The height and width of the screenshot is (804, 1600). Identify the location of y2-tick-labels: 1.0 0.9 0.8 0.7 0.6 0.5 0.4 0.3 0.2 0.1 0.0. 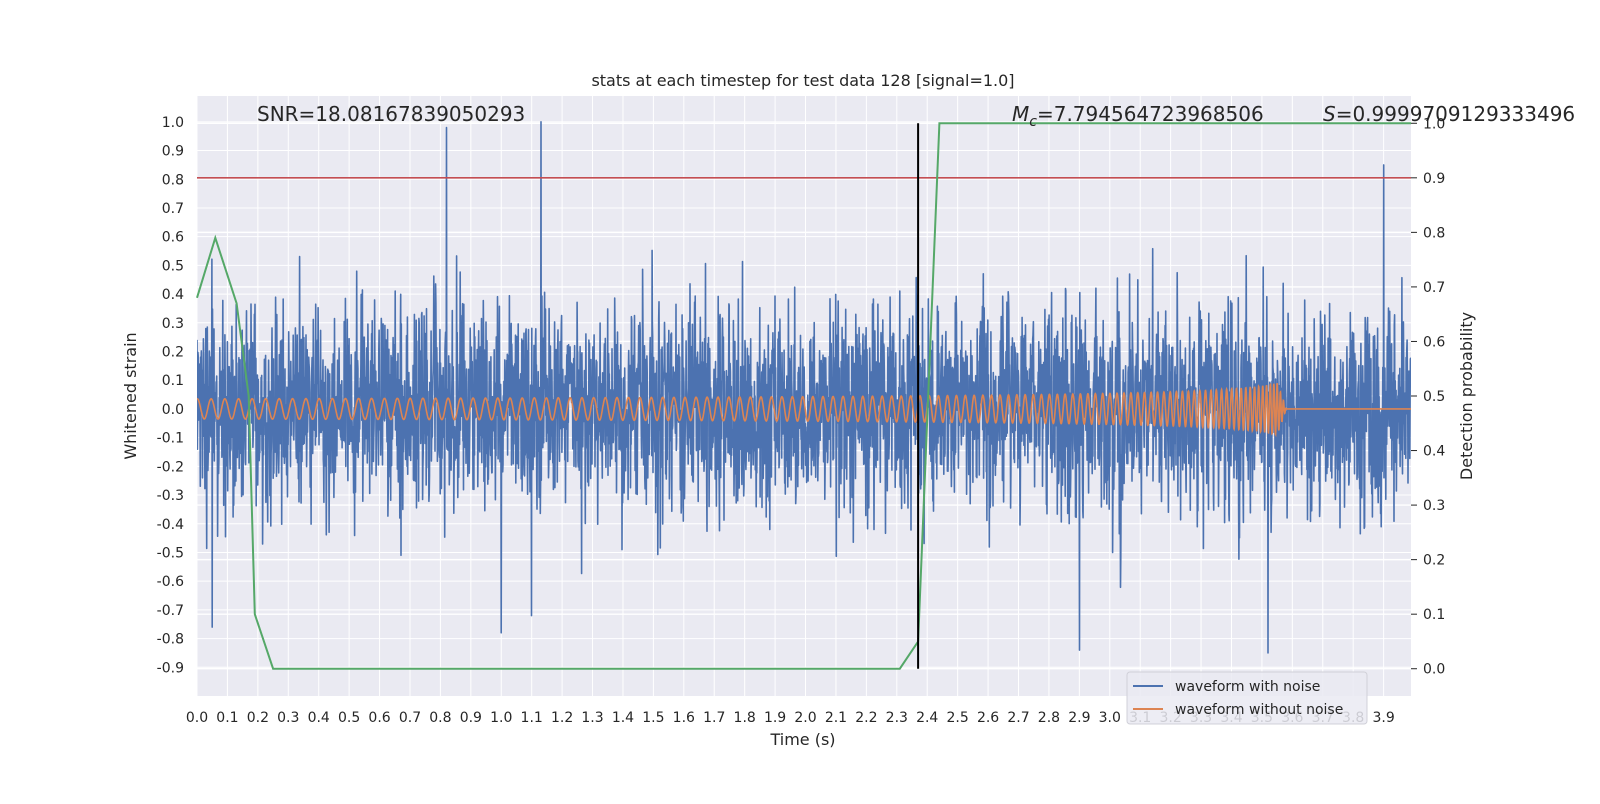
(1428, 397).